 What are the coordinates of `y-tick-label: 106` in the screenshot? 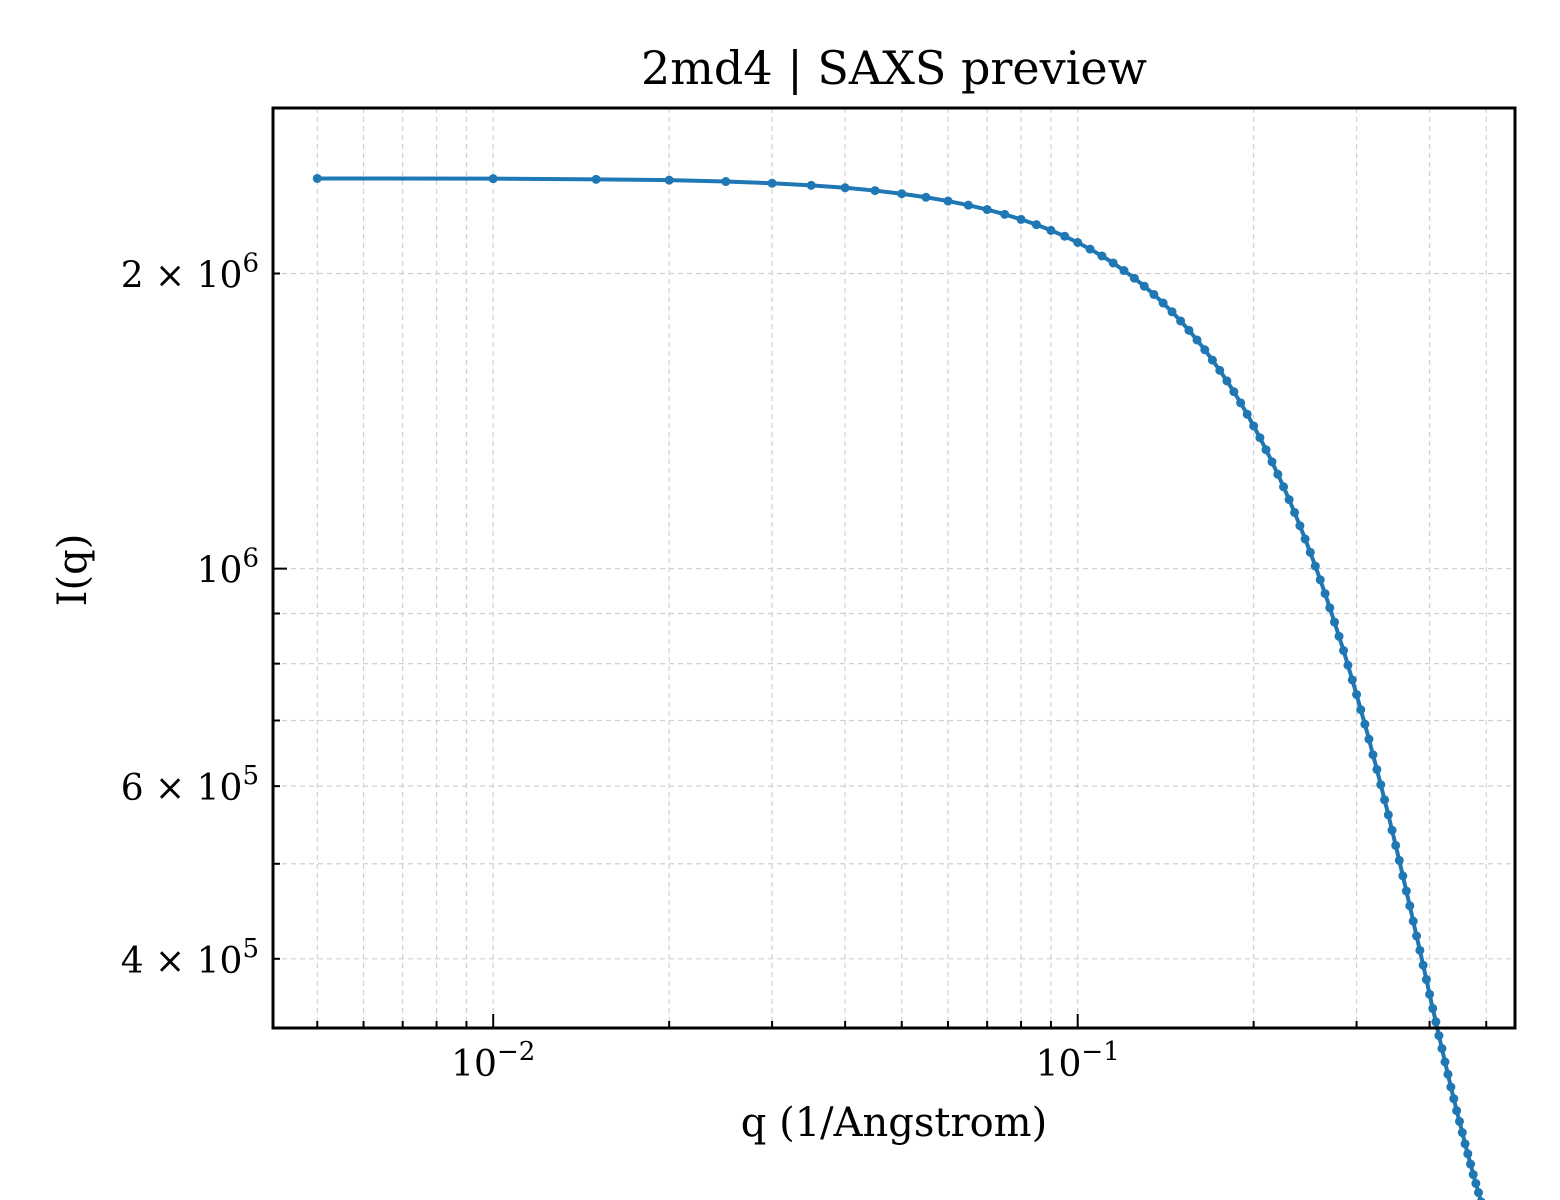 It's located at (228, 568).